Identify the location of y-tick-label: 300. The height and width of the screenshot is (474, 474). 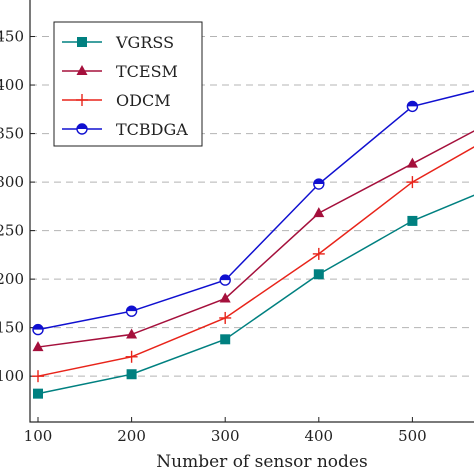
(12, 182).